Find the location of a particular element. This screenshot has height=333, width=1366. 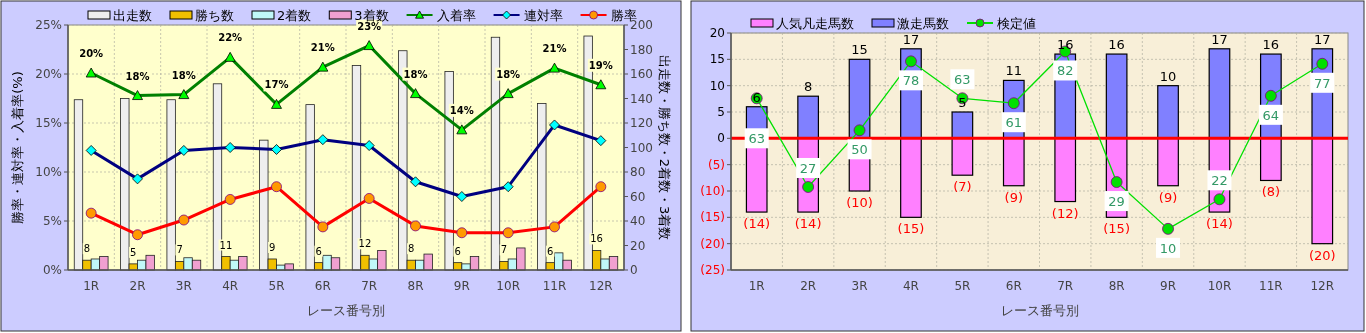

x-tick-label: 8R is located at coordinates (415, 286).